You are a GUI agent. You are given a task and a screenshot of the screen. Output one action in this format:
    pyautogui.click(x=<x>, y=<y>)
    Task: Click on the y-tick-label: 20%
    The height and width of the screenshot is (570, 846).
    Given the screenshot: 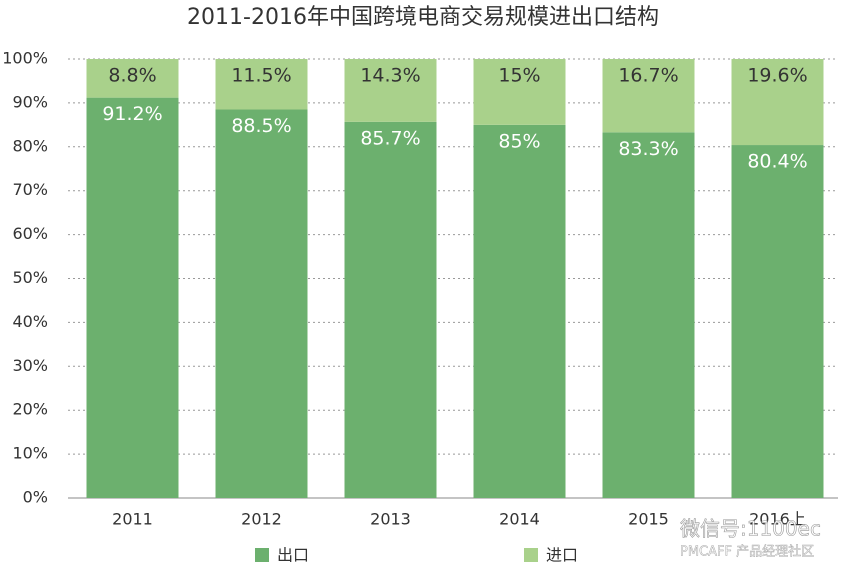 What is the action you would take?
    pyautogui.click(x=30, y=409)
    